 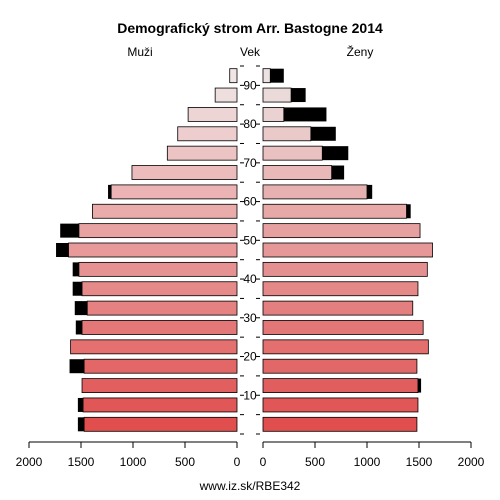 I want to click on women-x-tick-label: 1500, so click(x=419, y=462).